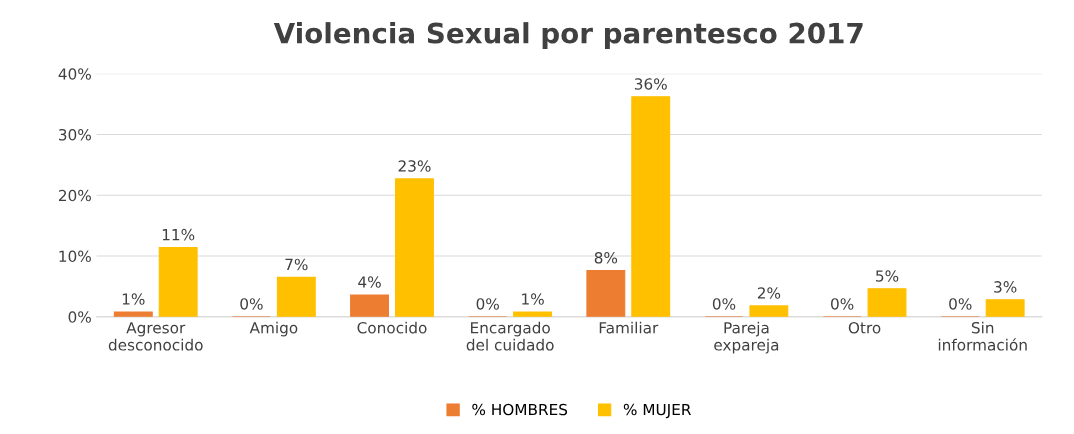 This screenshot has height=434, width=1074. I want to click on x-tick-label: Conocido, so click(392, 327).